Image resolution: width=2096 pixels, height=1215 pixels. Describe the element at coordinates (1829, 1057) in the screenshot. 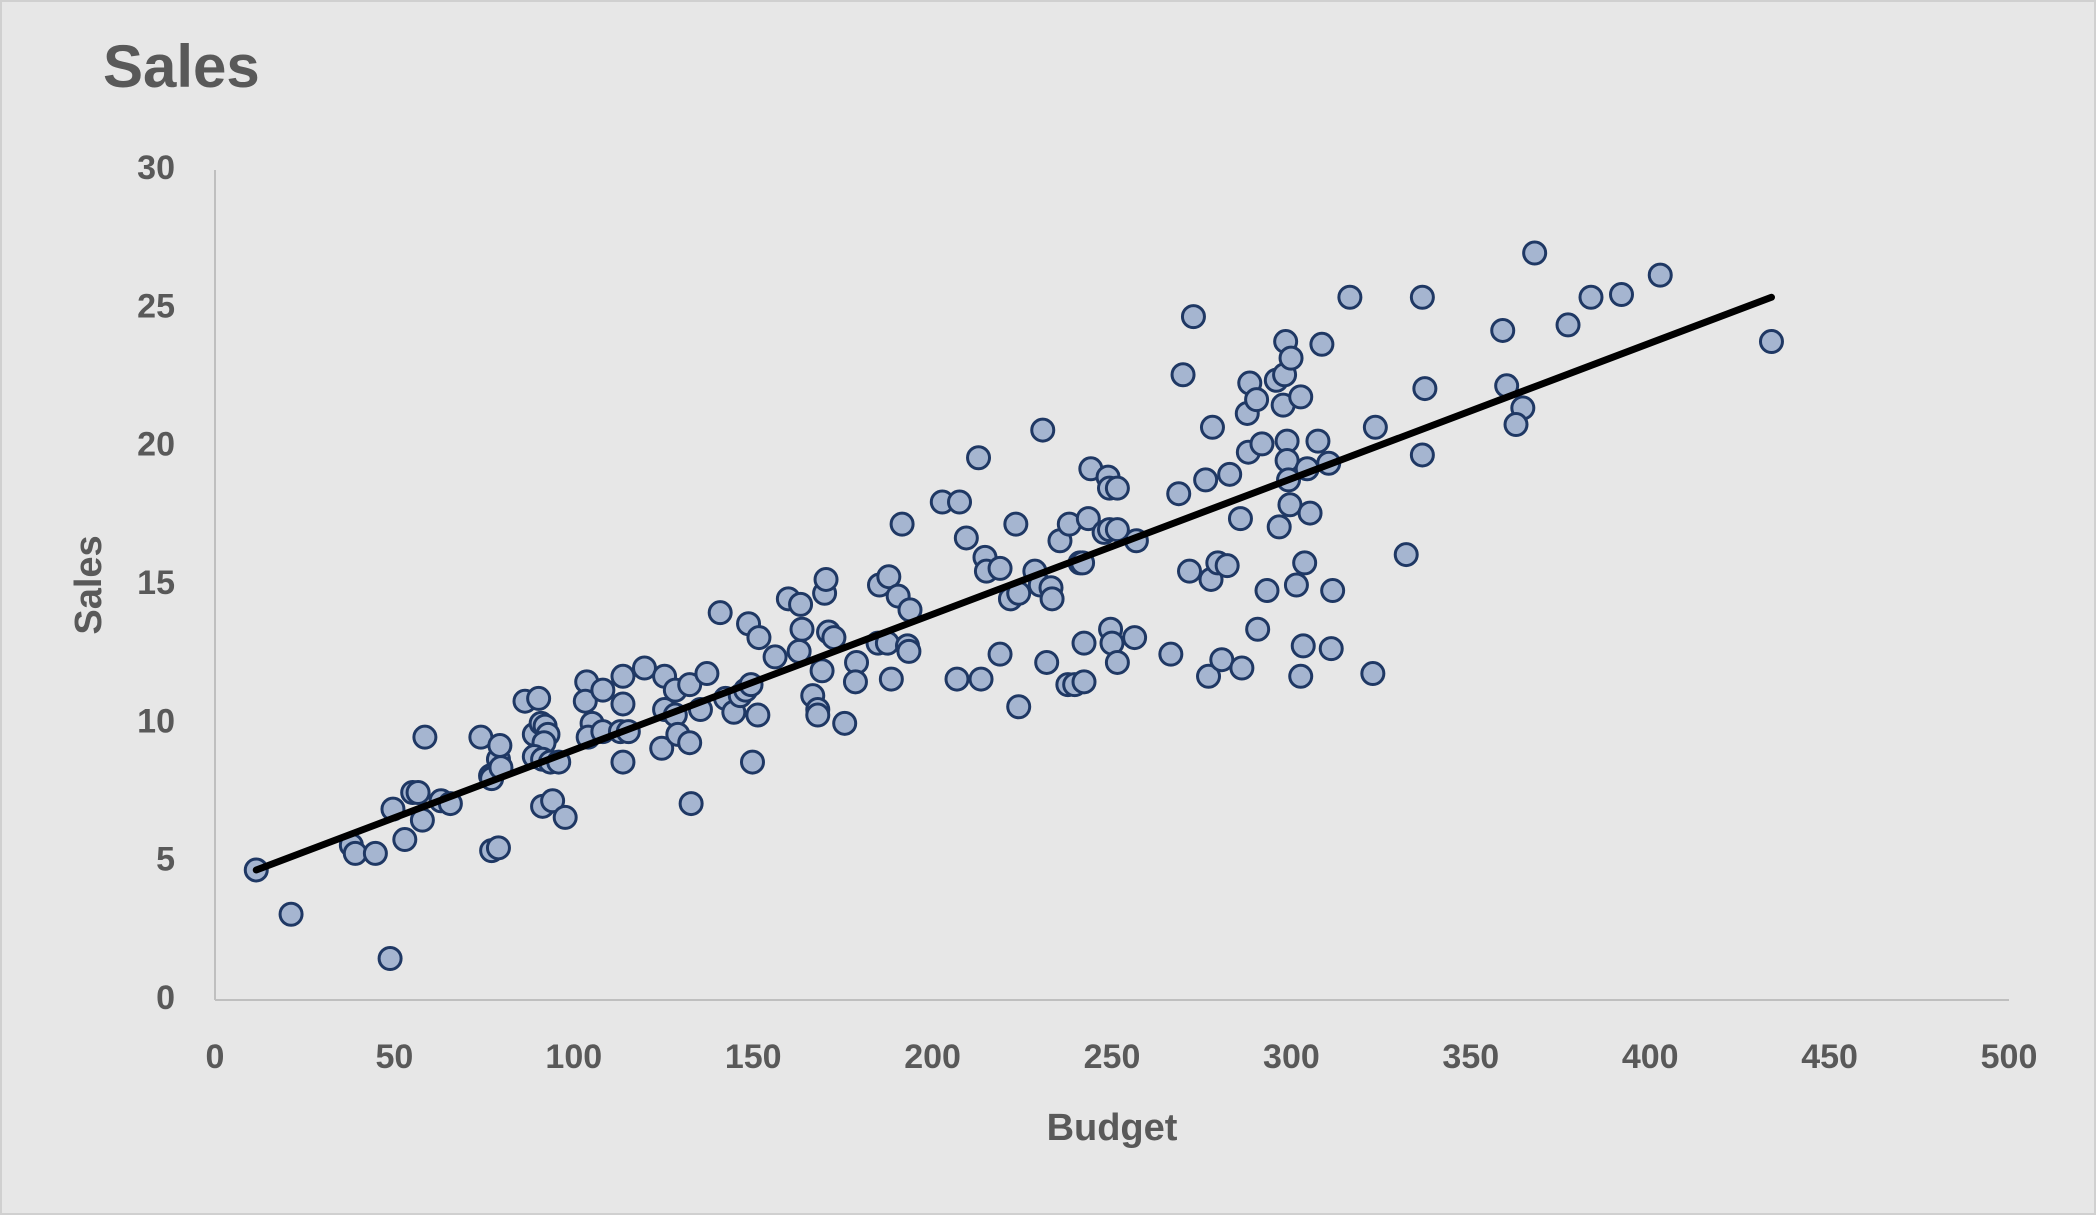

I see `x-tick-label: 450` at that location.